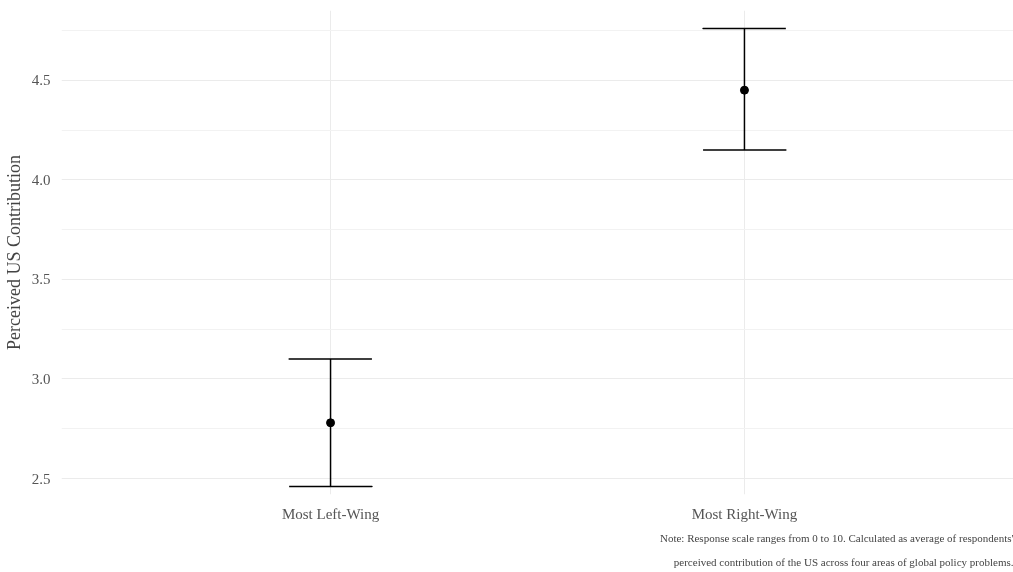  I want to click on y-tick-label: 3.5, so click(41, 279).